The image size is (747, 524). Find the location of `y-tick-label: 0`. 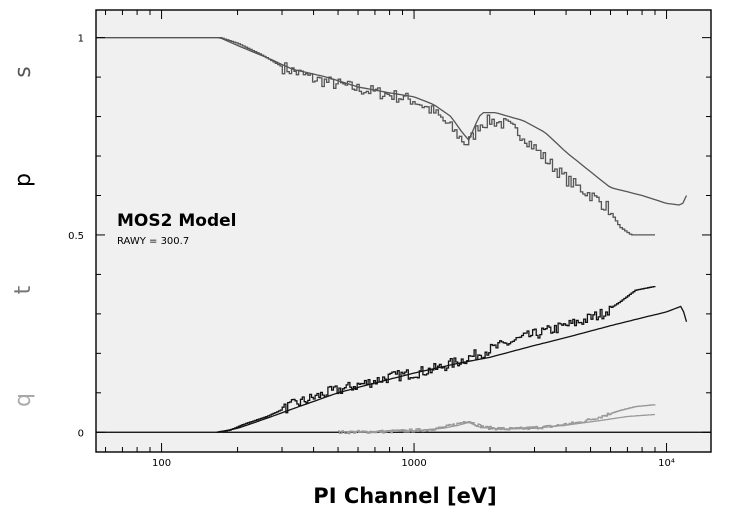

y-tick-label: 0 is located at coordinates (81, 433).